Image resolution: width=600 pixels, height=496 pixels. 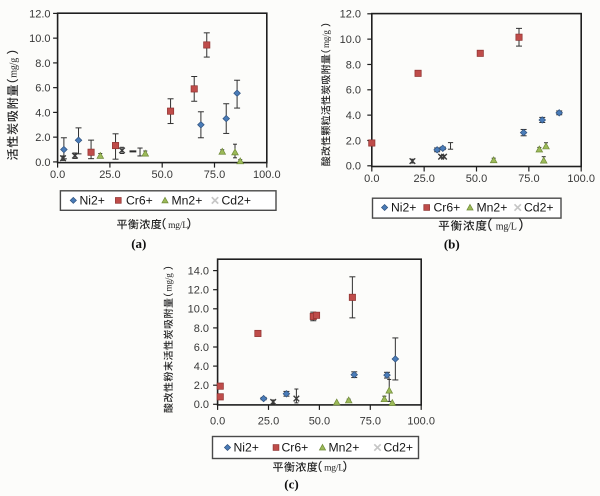 What do you see at coordinates (138, 243) in the screenshot?
I see `svg-text: (a)` at bounding box center [138, 243].